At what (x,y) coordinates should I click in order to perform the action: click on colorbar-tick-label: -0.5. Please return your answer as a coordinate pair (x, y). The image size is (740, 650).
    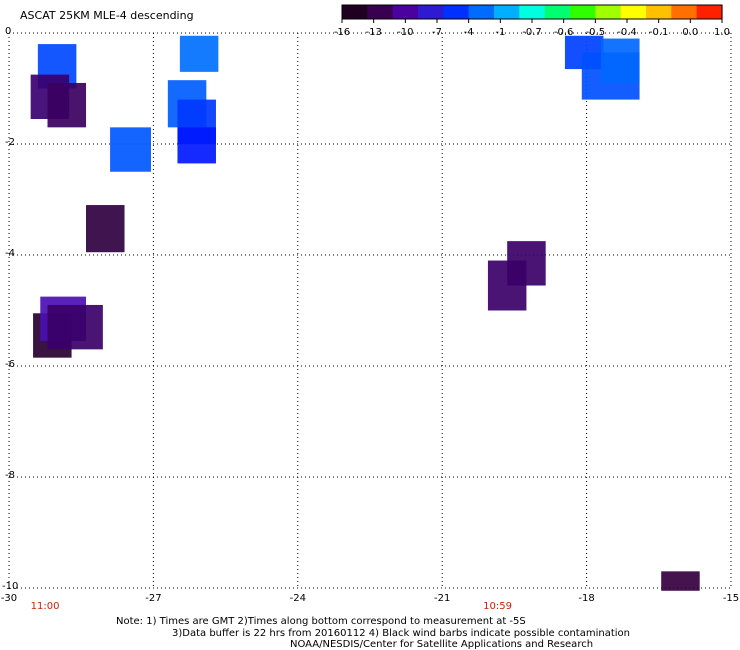
    Looking at the image, I should click on (595, 32).